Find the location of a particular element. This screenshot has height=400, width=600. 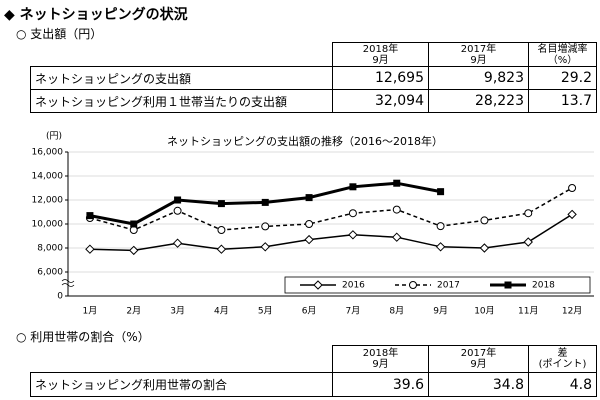

row-label: ネットショッピング利用世帯の割合 is located at coordinates (181, 384).